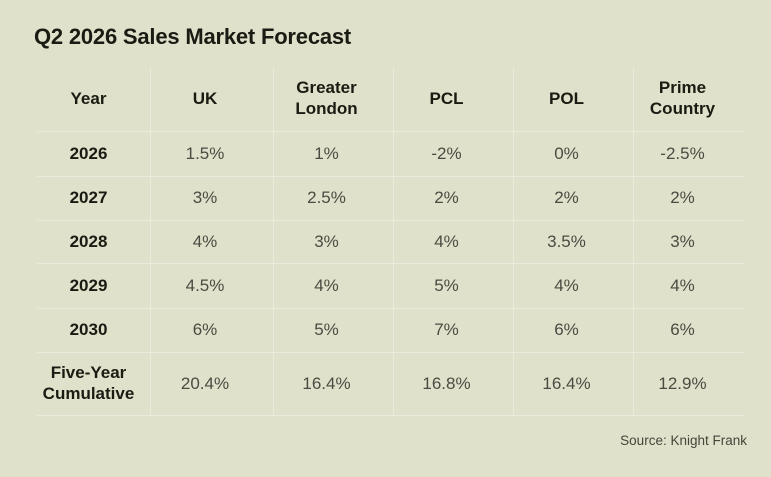  I want to click on row-label: 2030, so click(94, 330).